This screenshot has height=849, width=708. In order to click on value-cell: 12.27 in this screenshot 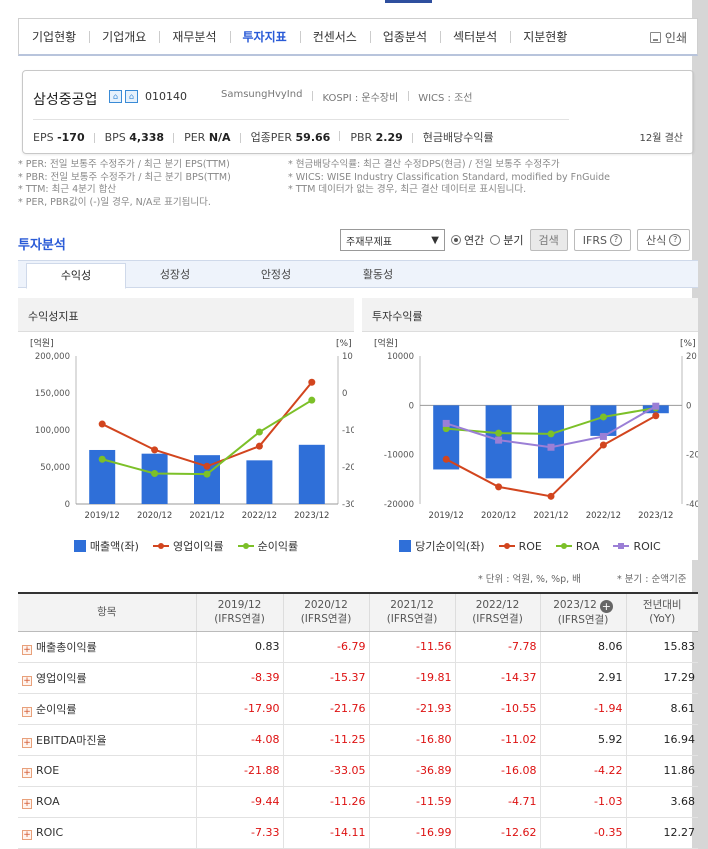, I will do `click(662, 833)`.